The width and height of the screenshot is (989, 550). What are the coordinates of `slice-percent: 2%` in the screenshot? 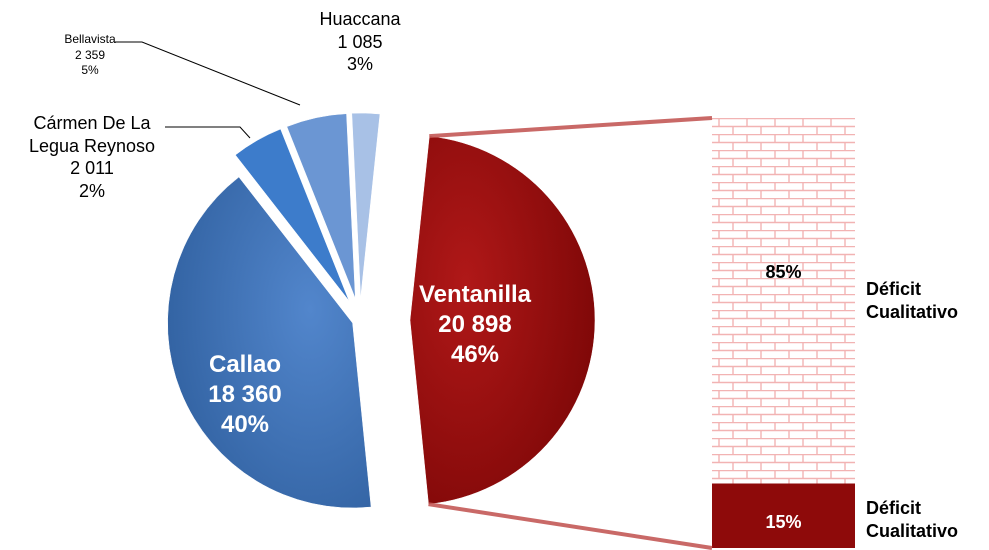 It's located at (91, 190).